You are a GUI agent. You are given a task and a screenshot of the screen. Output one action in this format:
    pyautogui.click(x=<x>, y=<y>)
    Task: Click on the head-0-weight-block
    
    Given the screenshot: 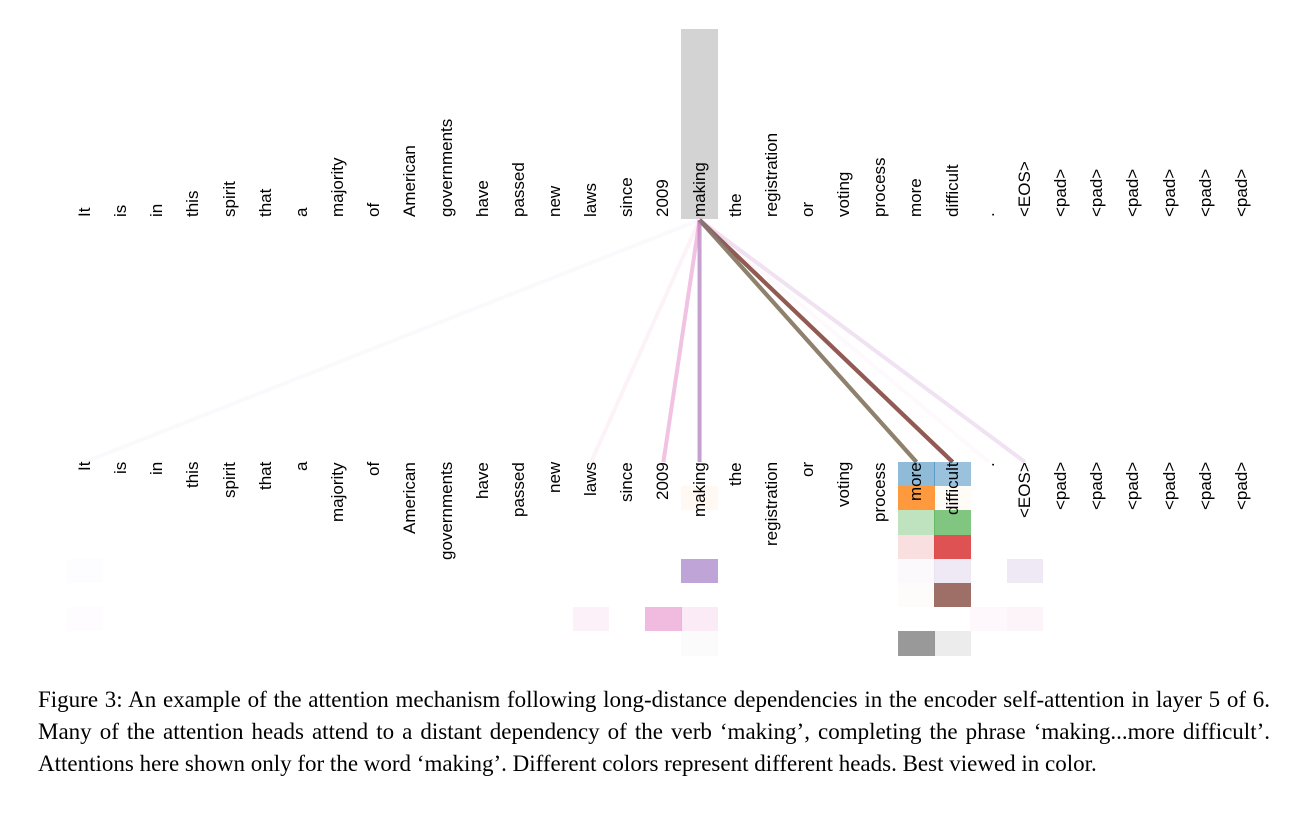 What is the action you would take?
    pyautogui.click(x=916, y=474)
    